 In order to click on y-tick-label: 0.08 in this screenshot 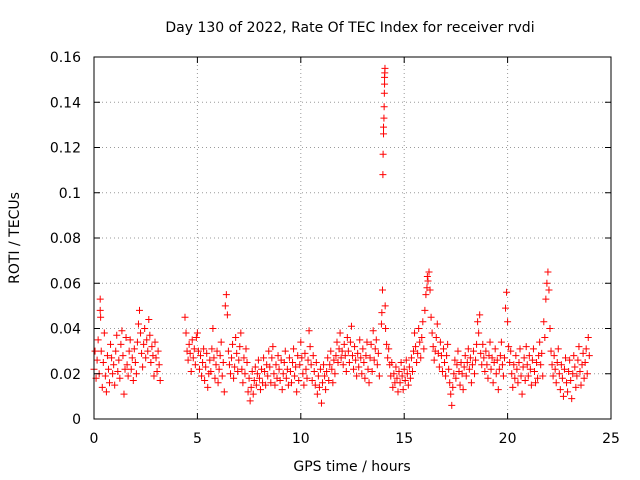, I will do `click(65, 239)`.